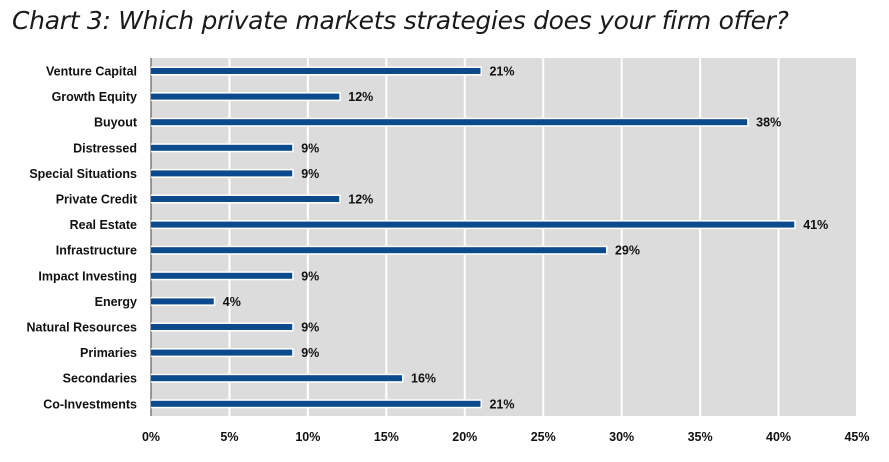  I want to click on x-tick-label: 35%, so click(700, 437).